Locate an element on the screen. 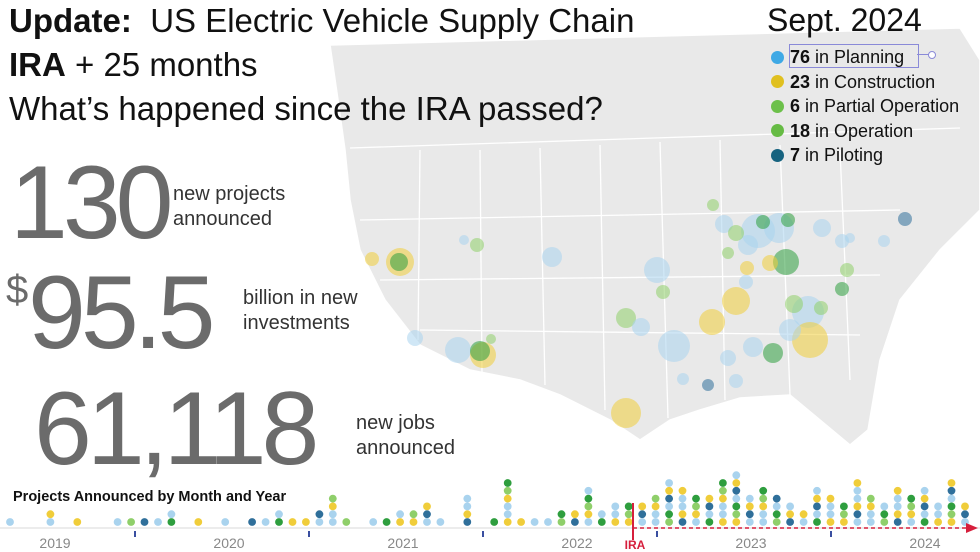  timeline-year-label: 2023 is located at coordinates (750, 543).